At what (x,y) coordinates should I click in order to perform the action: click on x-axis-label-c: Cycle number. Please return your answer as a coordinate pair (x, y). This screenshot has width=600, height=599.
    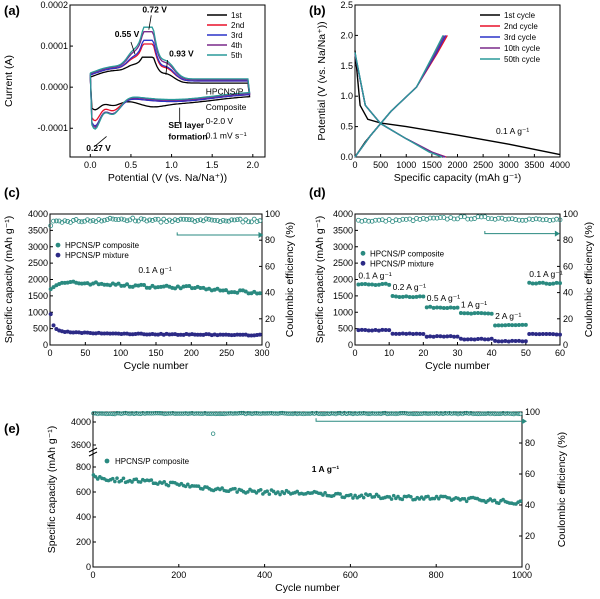
    Looking at the image, I should click on (156, 366).